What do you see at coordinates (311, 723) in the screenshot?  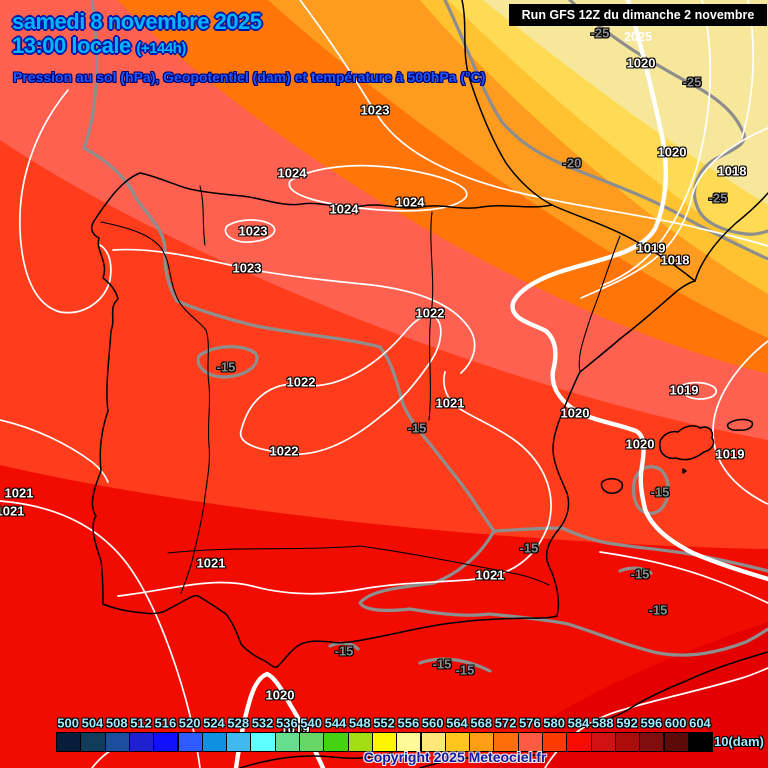 I see `legend-value: 540` at bounding box center [311, 723].